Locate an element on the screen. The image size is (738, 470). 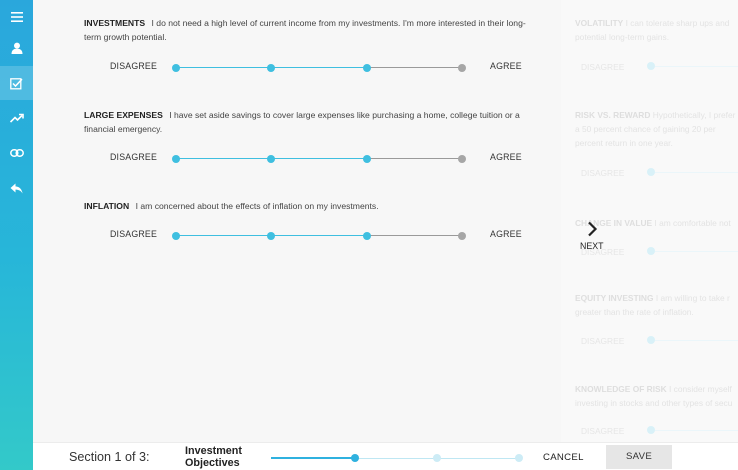
user-icon is located at coordinates (16, 48).